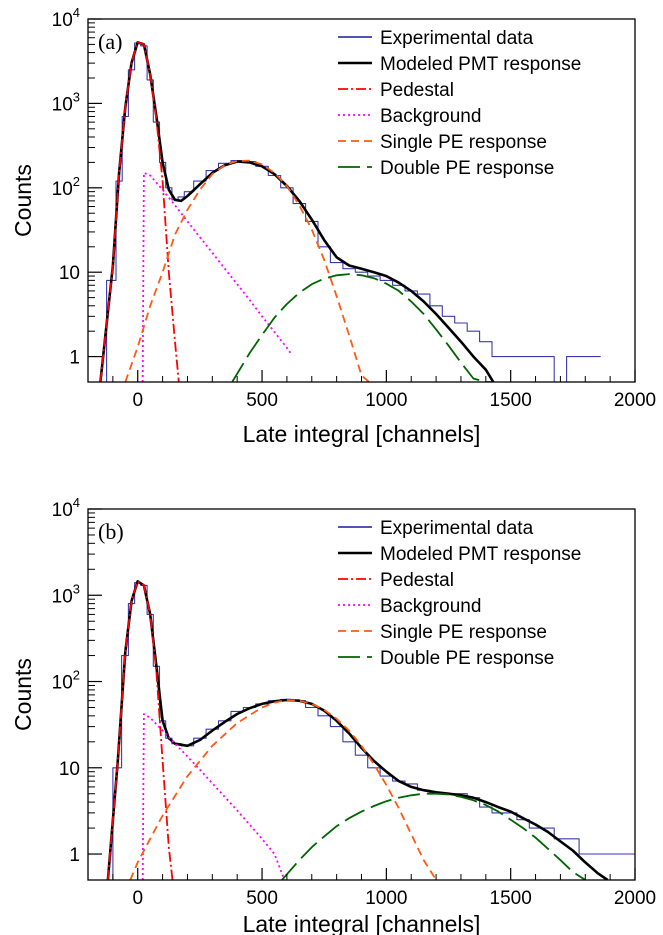 The height and width of the screenshot is (935, 663). I want to click on panel-label: (b), so click(111, 531).